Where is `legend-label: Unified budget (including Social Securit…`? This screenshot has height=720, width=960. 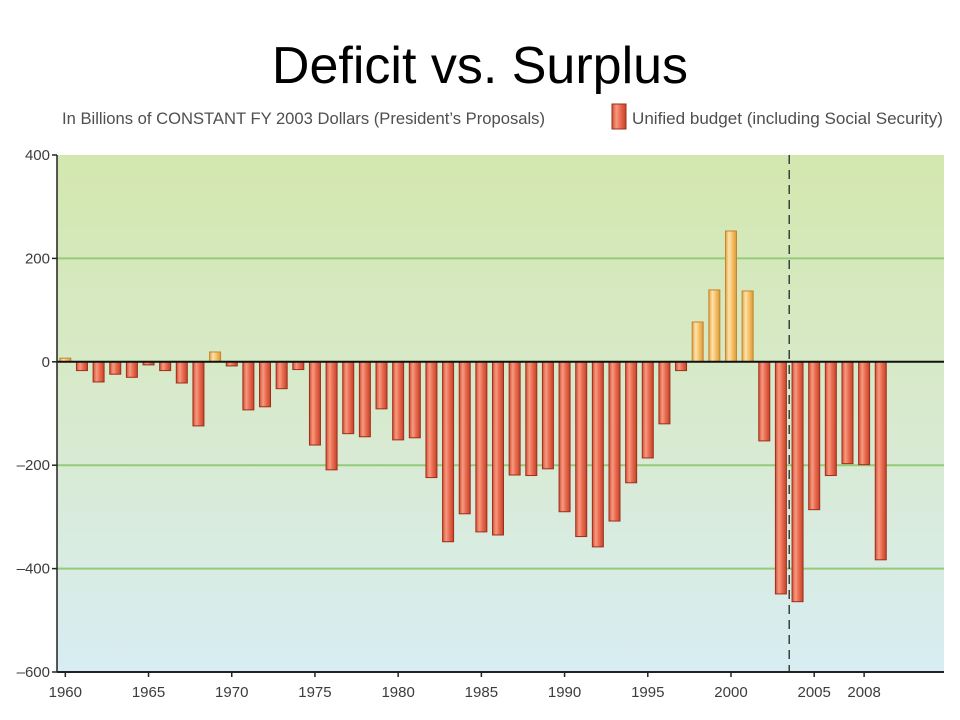 legend-label: Unified budget (including Social Securit… is located at coordinates (787, 118).